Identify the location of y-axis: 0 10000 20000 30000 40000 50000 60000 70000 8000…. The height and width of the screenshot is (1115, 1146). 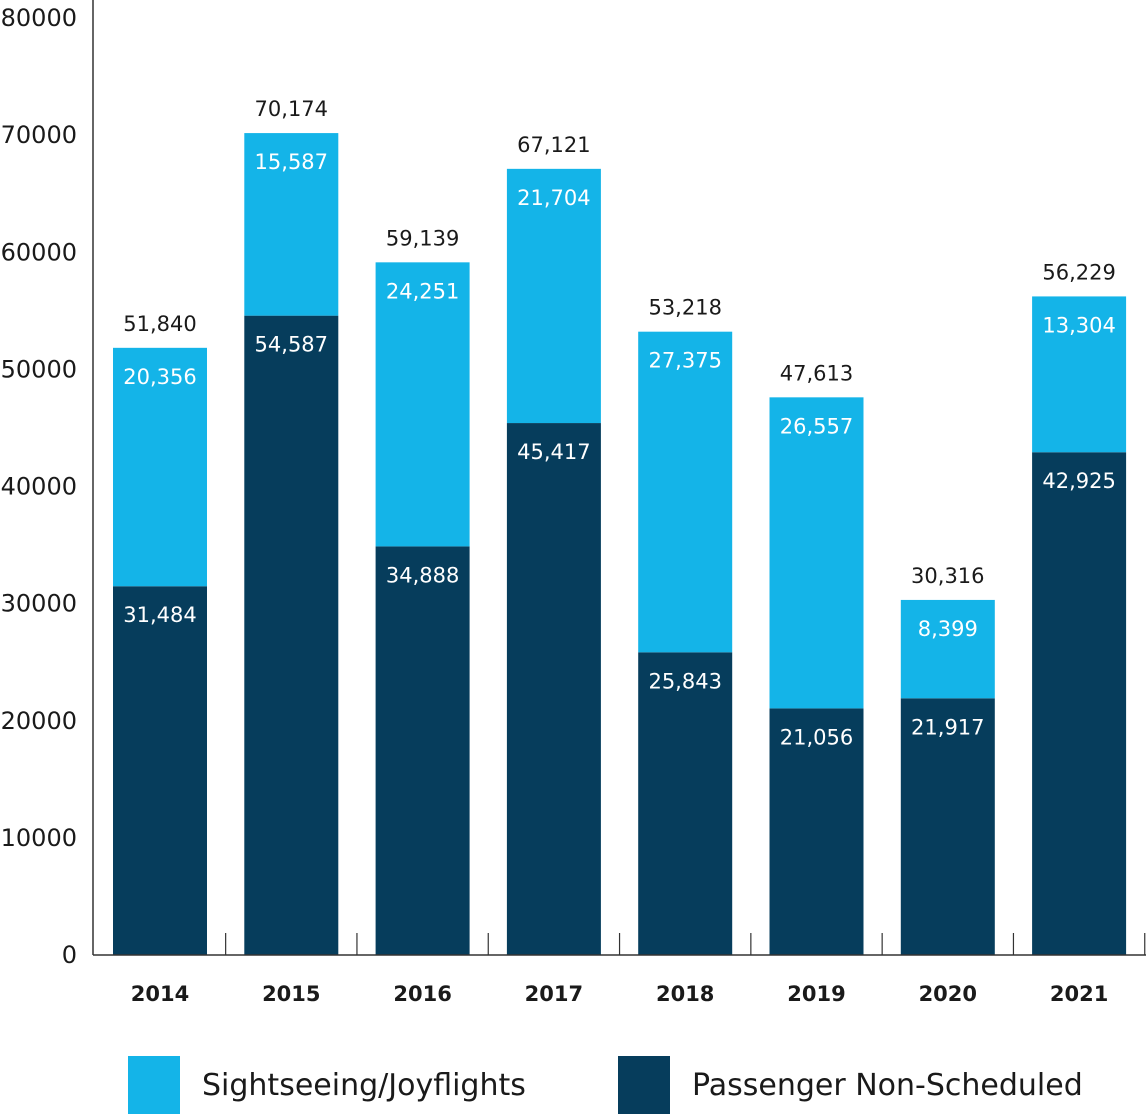
(47, 484).